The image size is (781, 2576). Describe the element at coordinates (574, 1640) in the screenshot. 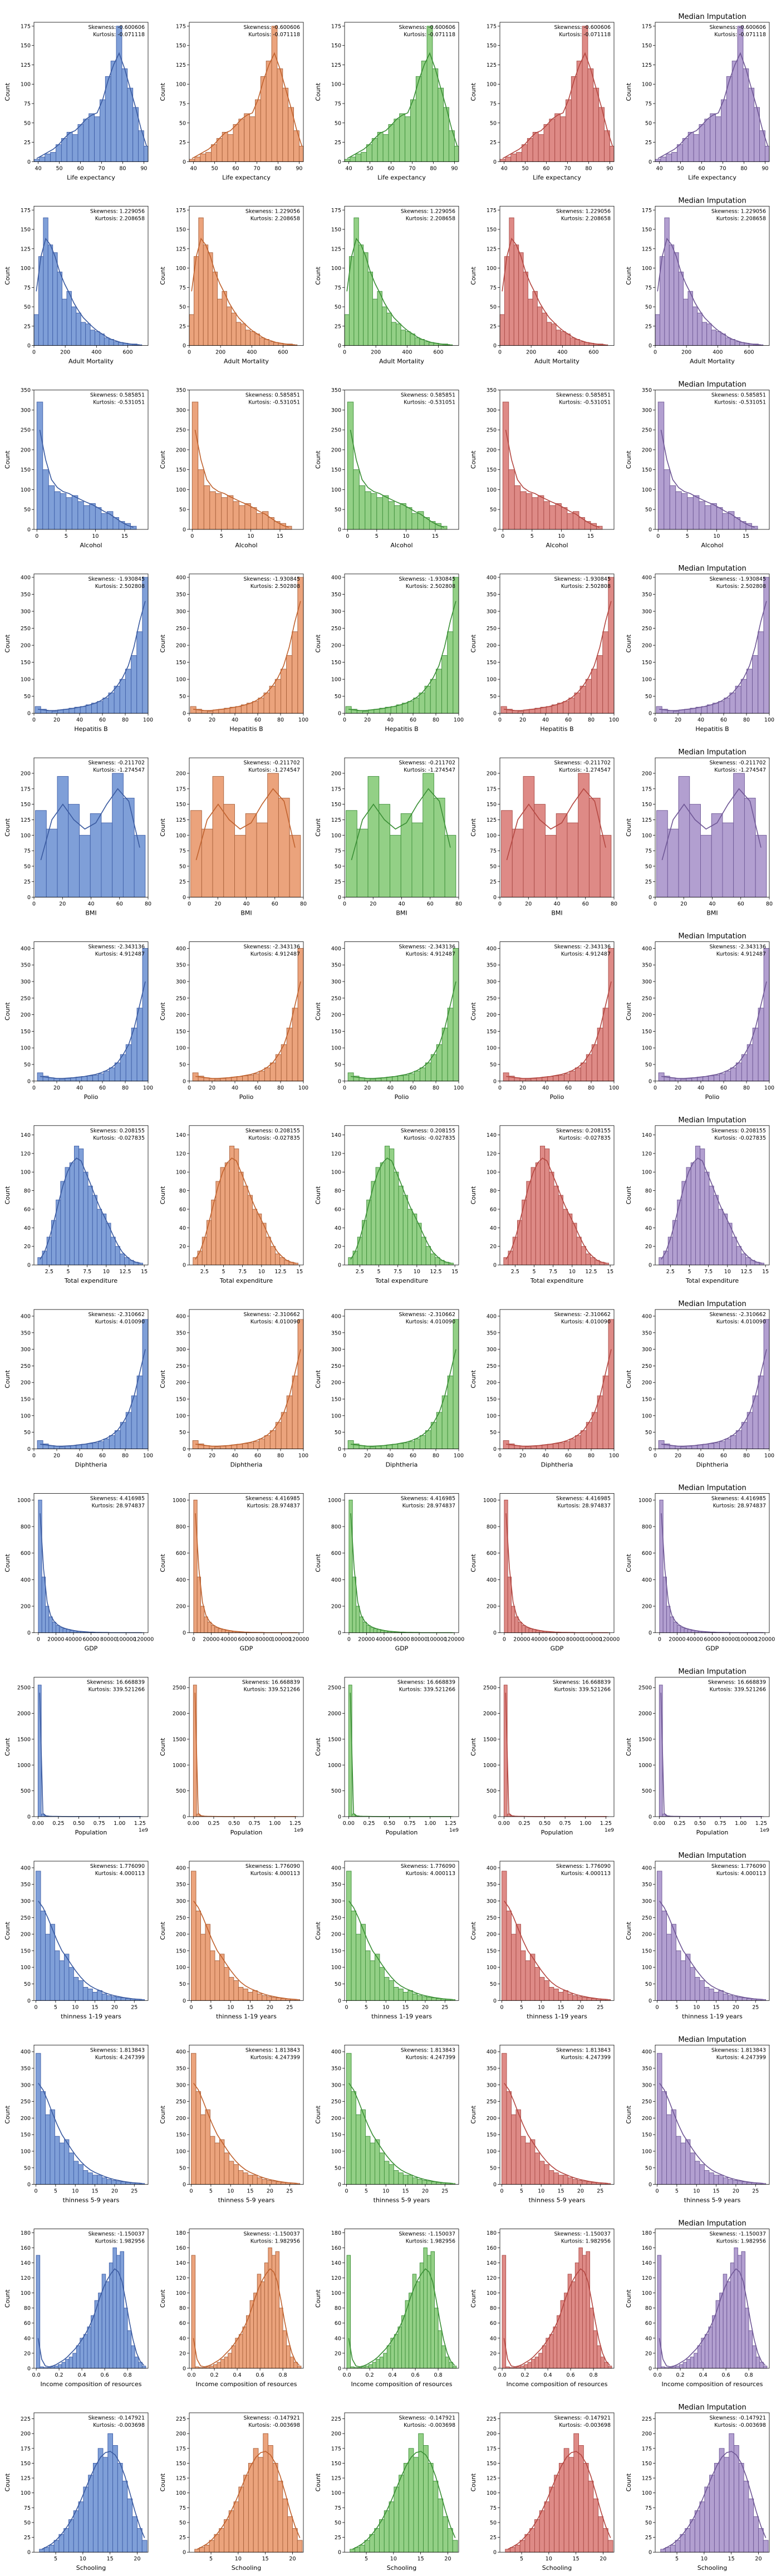

I see `x-tick-label: 80000` at that location.